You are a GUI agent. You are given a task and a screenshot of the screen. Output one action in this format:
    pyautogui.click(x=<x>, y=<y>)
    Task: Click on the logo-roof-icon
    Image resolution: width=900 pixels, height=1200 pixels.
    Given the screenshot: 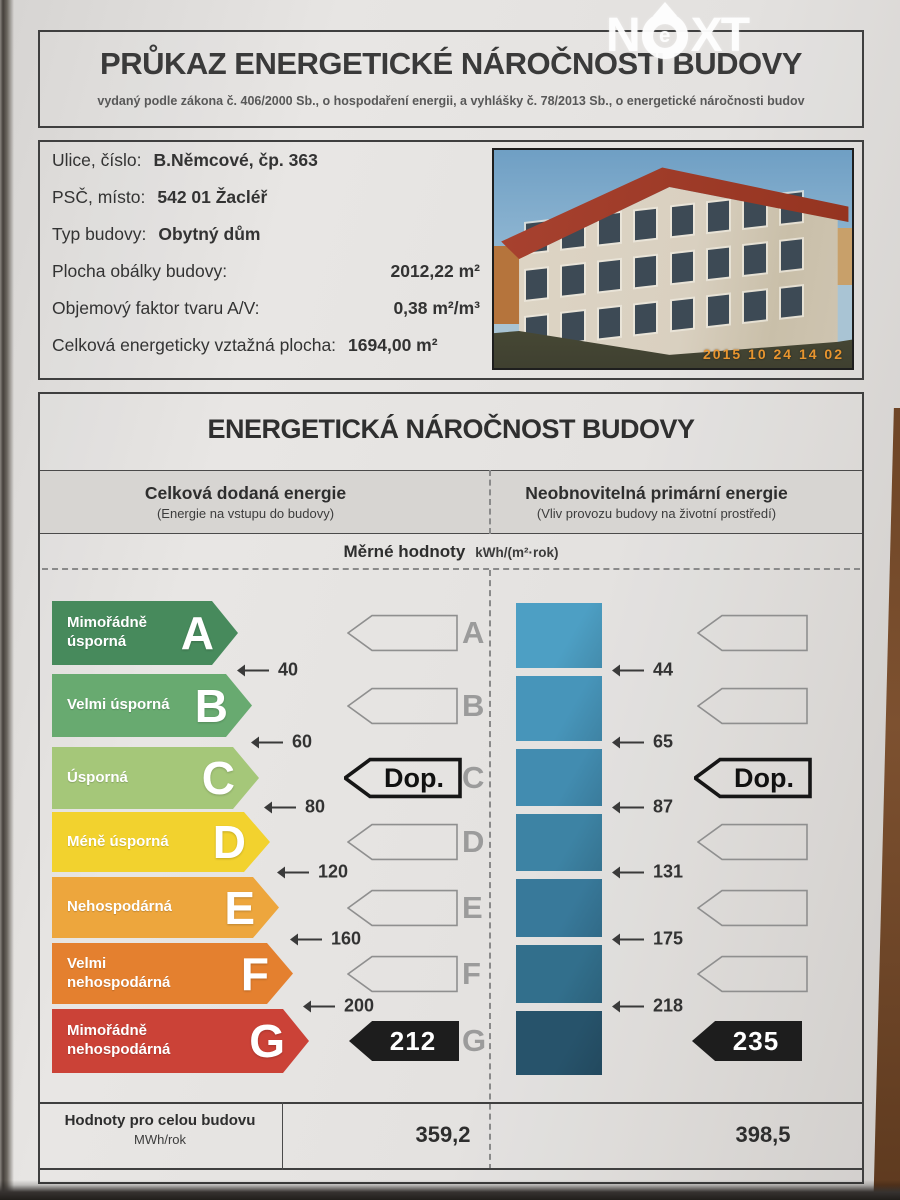 What is the action you would take?
    pyautogui.click(x=664, y=9)
    